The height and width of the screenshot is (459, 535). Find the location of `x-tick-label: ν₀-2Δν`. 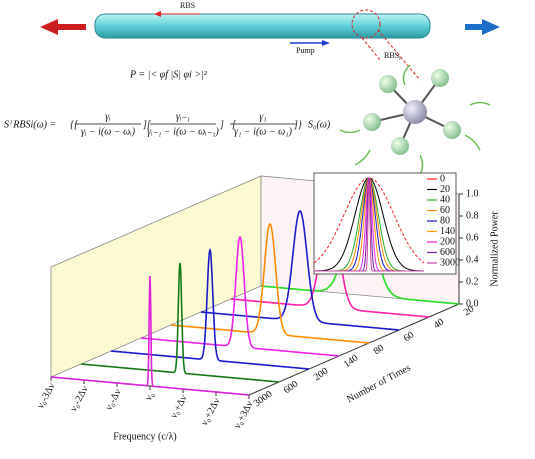

x-tick-label: ν₀-2Δν is located at coordinates (79, 399).